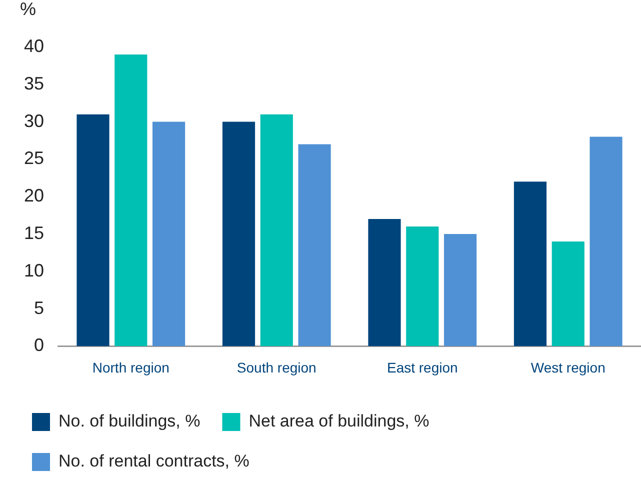  I want to click on legend-label: Net area of buildings, %, so click(339, 421).